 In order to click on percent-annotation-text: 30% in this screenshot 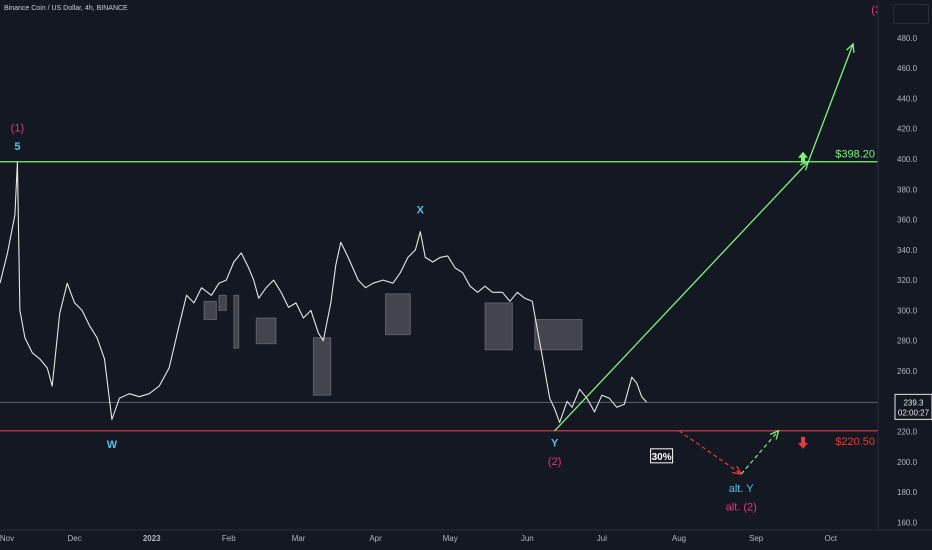, I will do `click(662, 457)`.